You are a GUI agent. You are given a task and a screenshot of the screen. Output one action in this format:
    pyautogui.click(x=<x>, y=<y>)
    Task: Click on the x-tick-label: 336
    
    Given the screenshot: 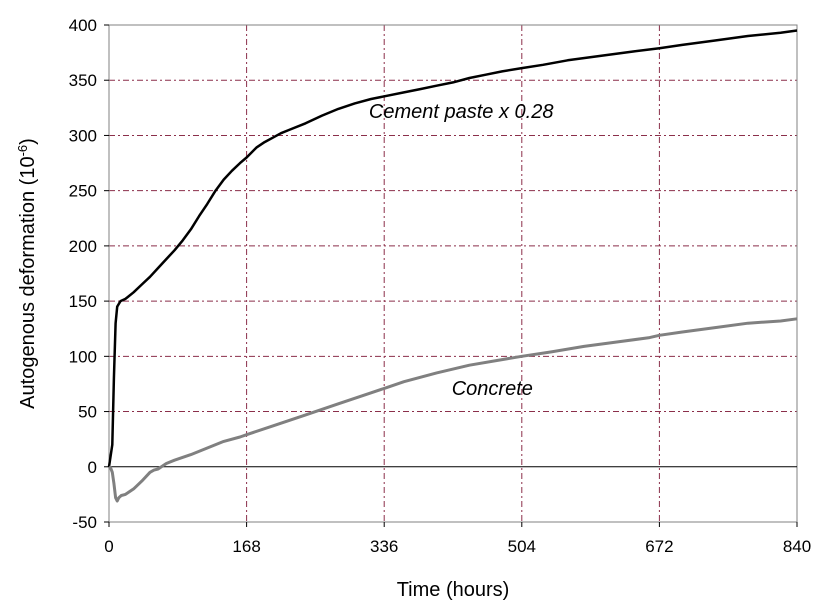 What is the action you would take?
    pyautogui.click(x=384, y=546)
    